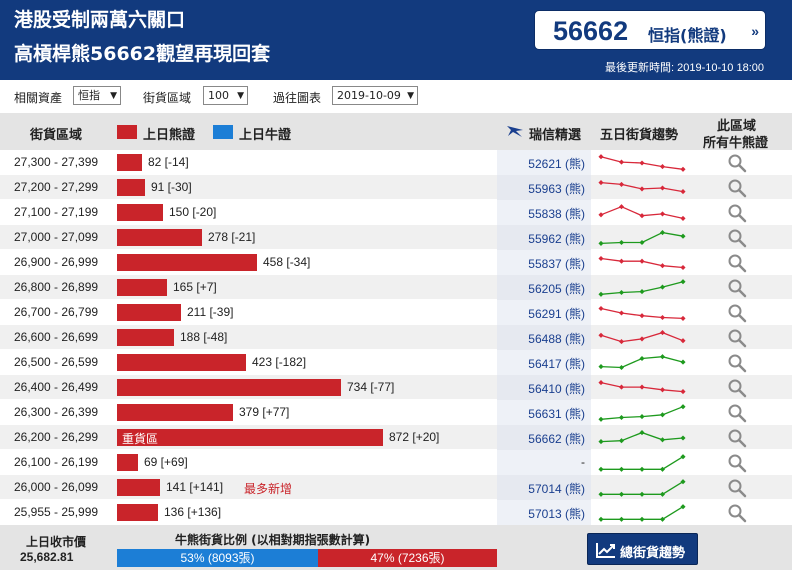 This screenshot has width=792, height=570. I want to click on bar-value-label: 136 [+136], so click(193, 512).